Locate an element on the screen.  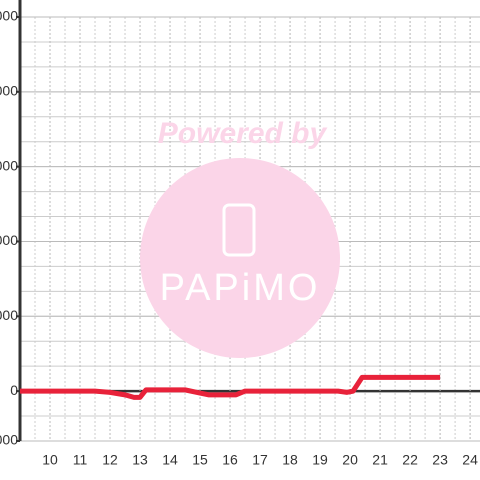
y-tick-label: 0 is located at coordinates (14, 390).